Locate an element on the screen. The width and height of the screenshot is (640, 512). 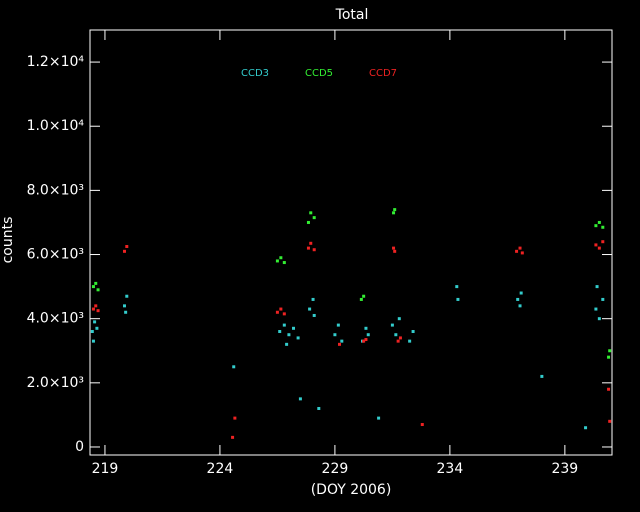
y-axis-label: counts is located at coordinates (8, 240).